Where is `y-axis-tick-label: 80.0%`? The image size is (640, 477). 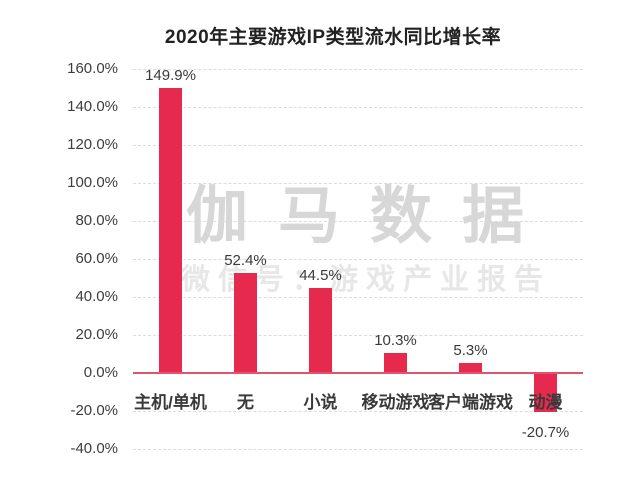
y-axis-tick-label: 80.0% is located at coordinates (96, 220).